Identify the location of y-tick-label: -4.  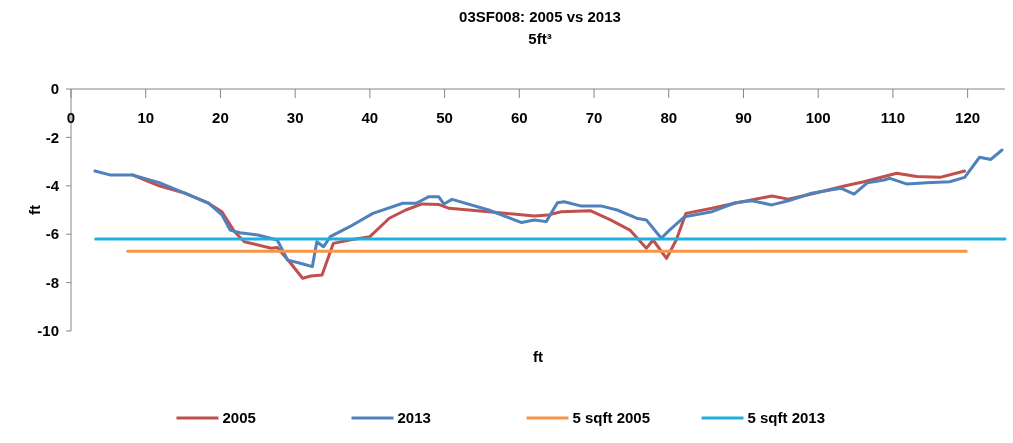
(52, 186).